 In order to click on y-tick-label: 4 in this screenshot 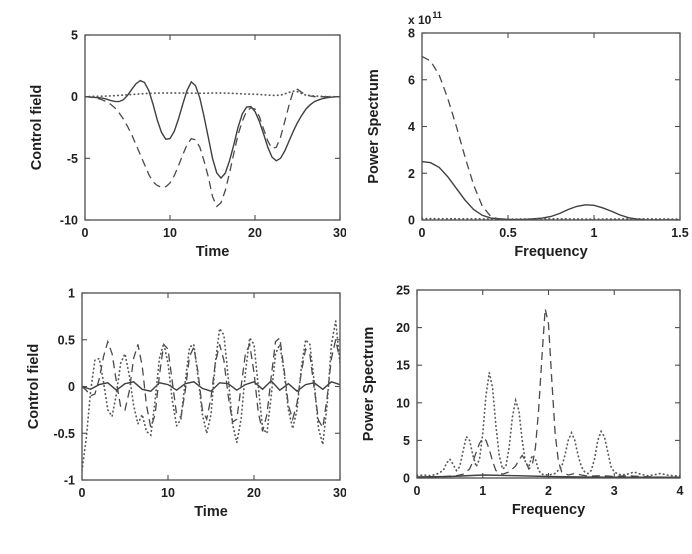, I will do `click(411, 127)`.